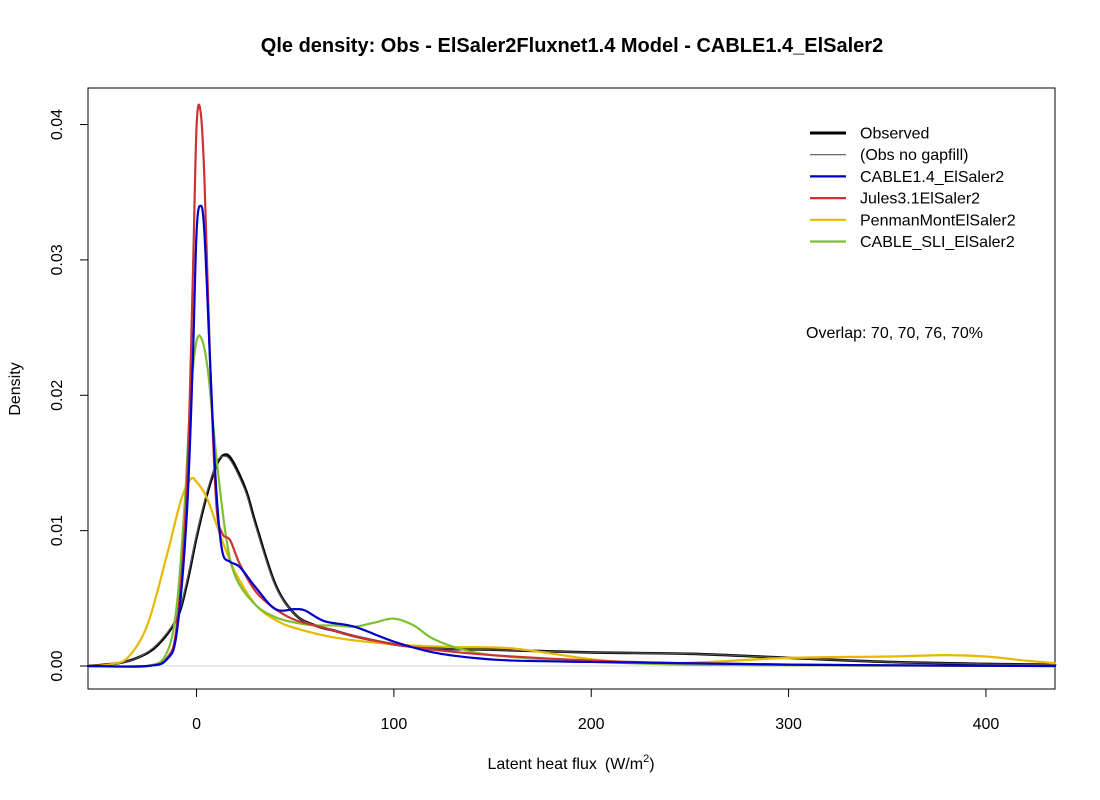 The image size is (1100, 800). Describe the element at coordinates (57, 395) in the screenshot. I see `y-tick-label: 0.02` at that location.